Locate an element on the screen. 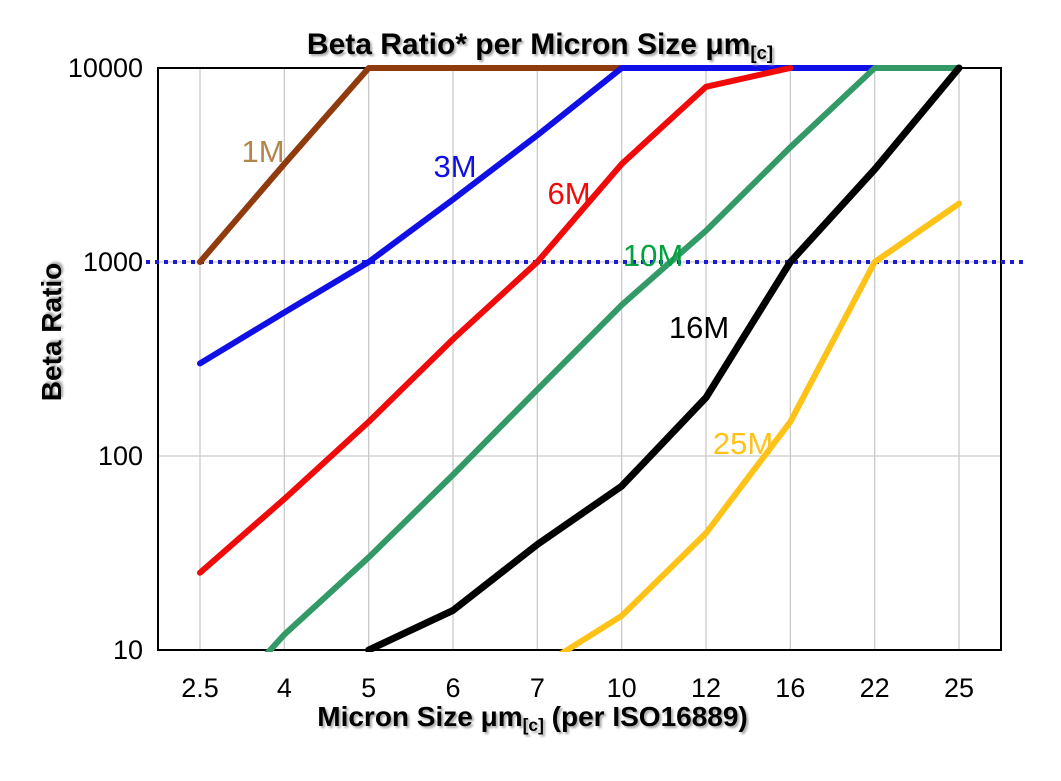 The height and width of the screenshot is (781, 1061). x-tick-22: 22 is located at coordinates (875, 688).